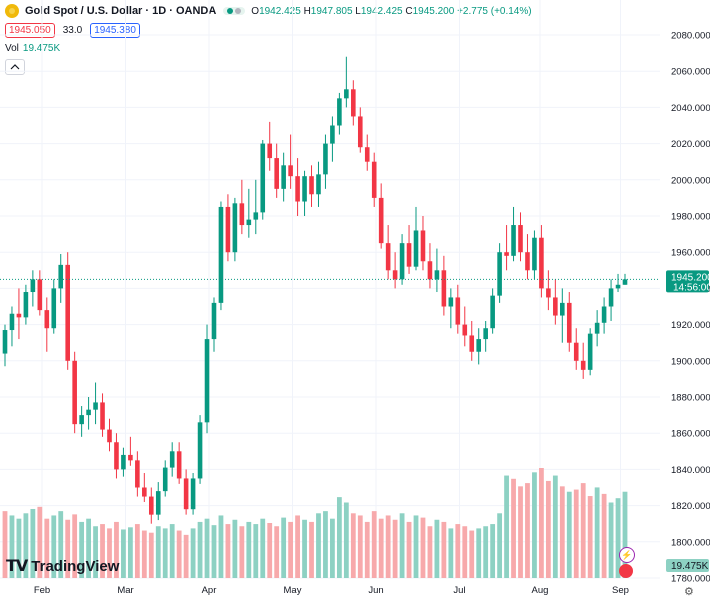  What do you see at coordinates (627, 555) in the screenshot?
I see `lightning-icon: ⚡` at bounding box center [627, 555].